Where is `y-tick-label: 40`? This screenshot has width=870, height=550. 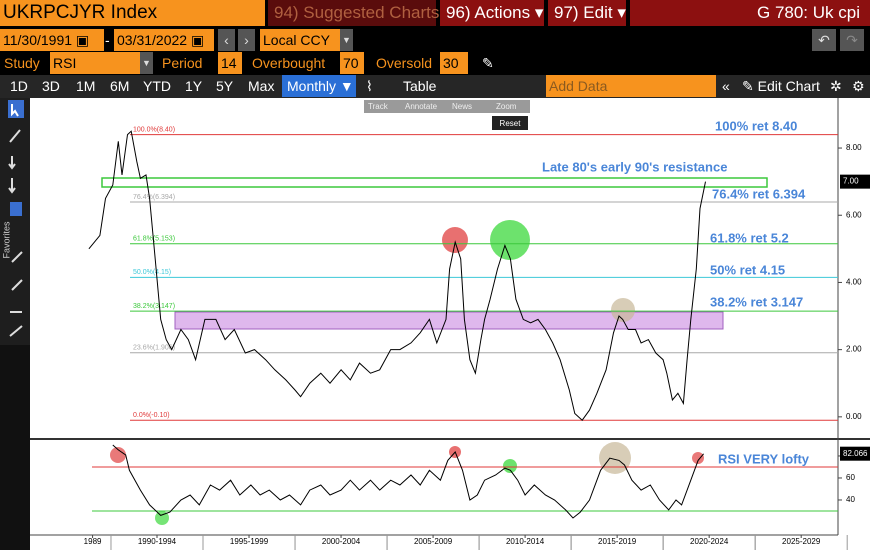 y-tick-label: 40 is located at coordinates (850, 499).